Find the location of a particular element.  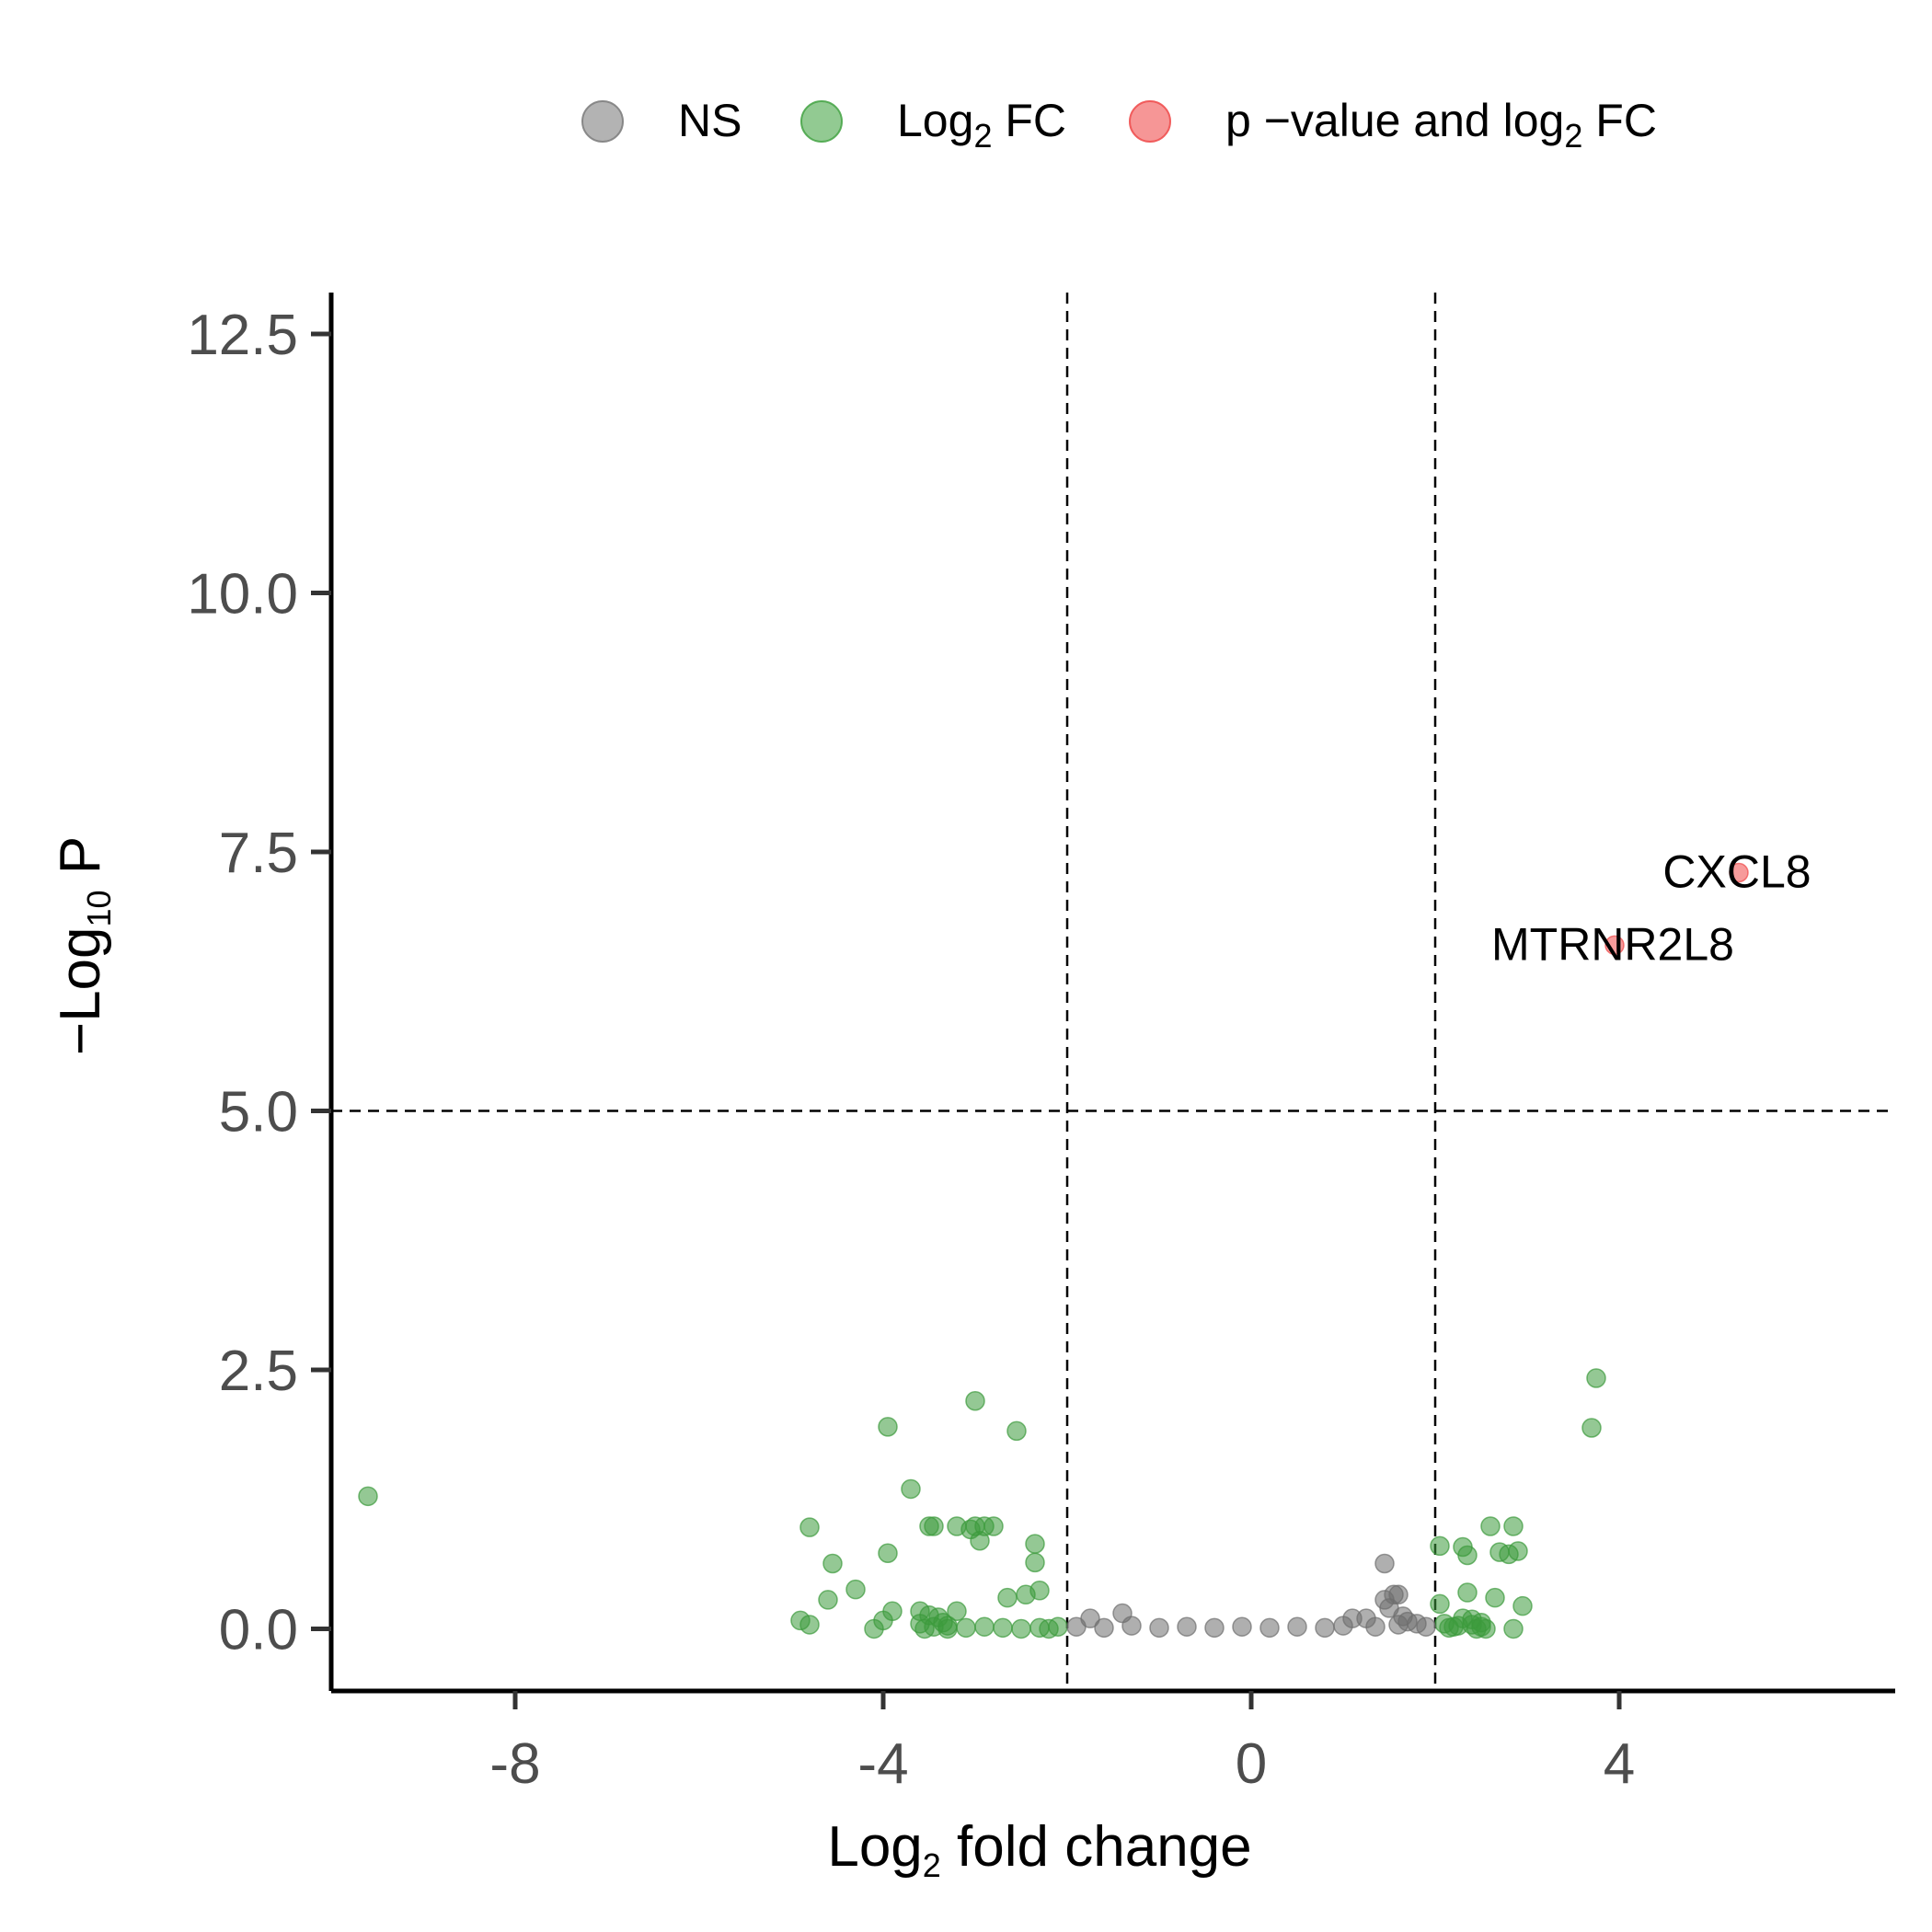

legend: NS Log2 FC p −value and log2 FC is located at coordinates (1119, 125).